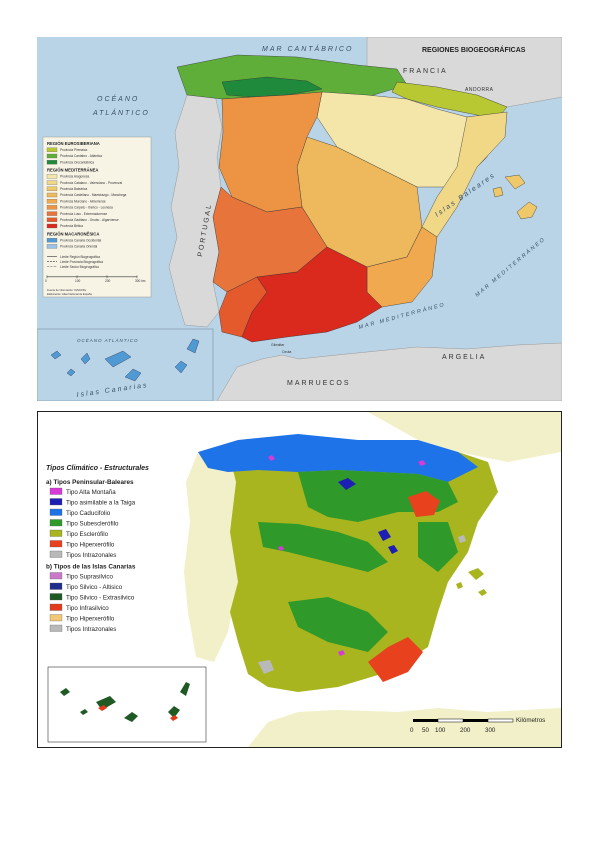  Describe the element at coordinates (77, 162) in the screenshot. I see `legend-item-label: Provincia Orocantábrica` at that location.